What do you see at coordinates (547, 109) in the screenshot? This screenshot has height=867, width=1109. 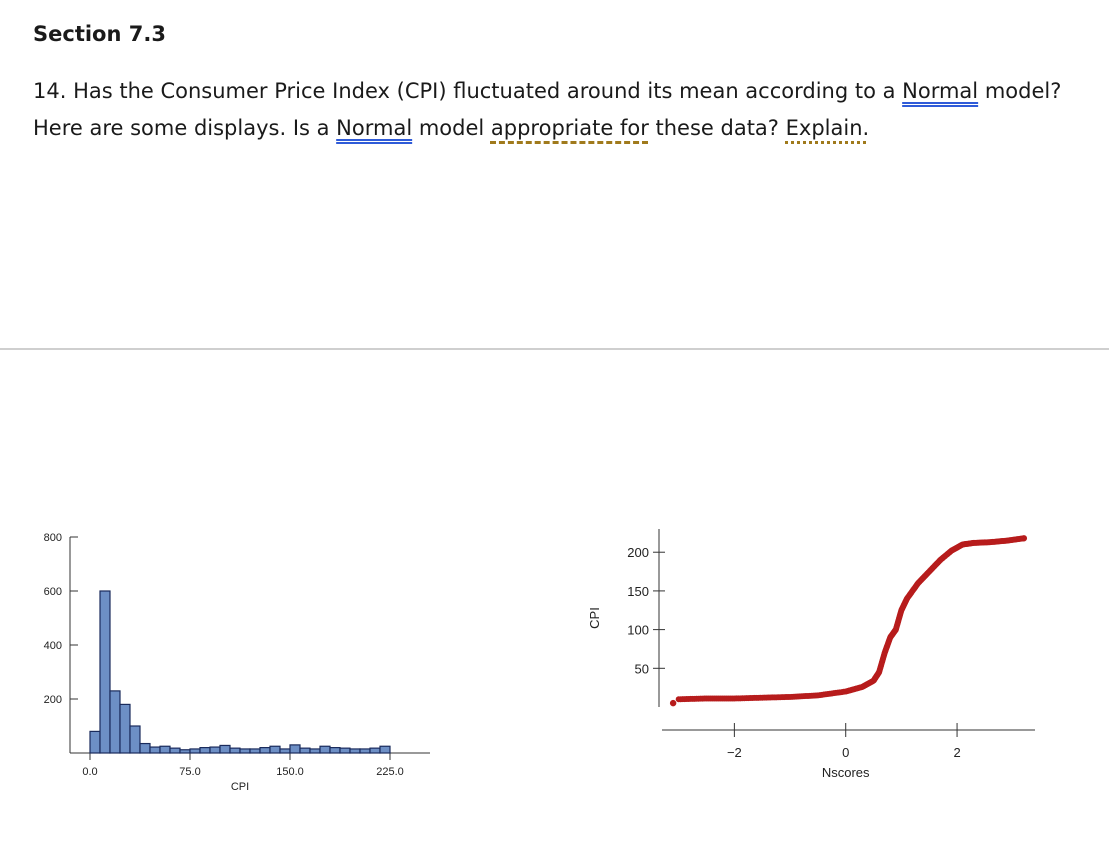 I see `question-part-2: model? Here are some displays. Is a` at bounding box center [547, 109].